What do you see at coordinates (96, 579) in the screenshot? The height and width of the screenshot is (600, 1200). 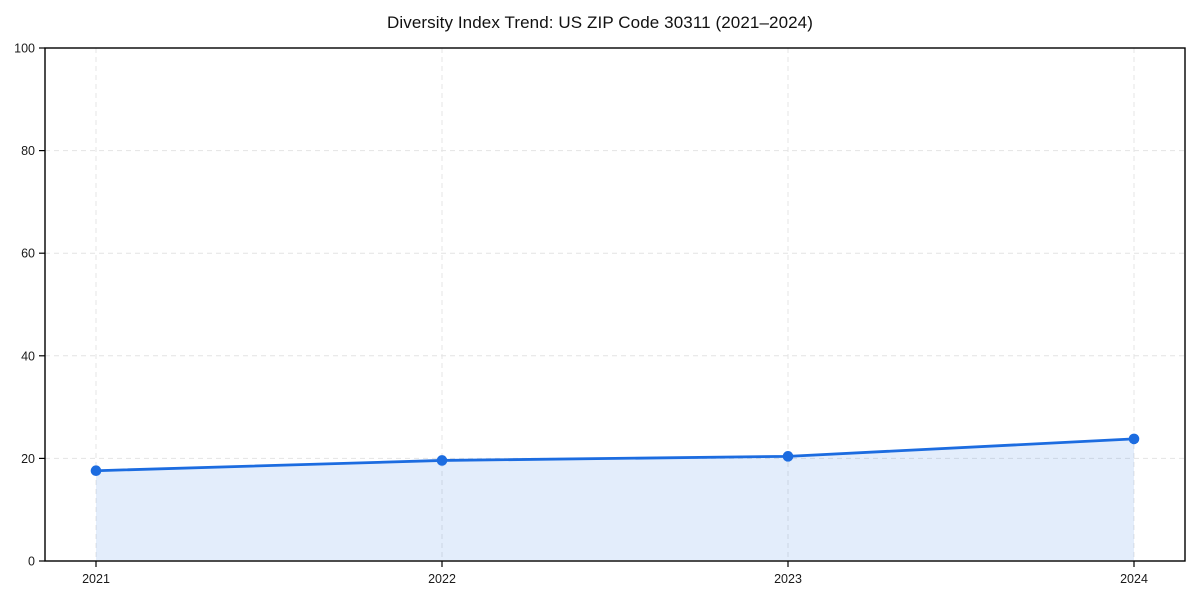 I see `x-tick-label: 2021` at bounding box center [96, 579].